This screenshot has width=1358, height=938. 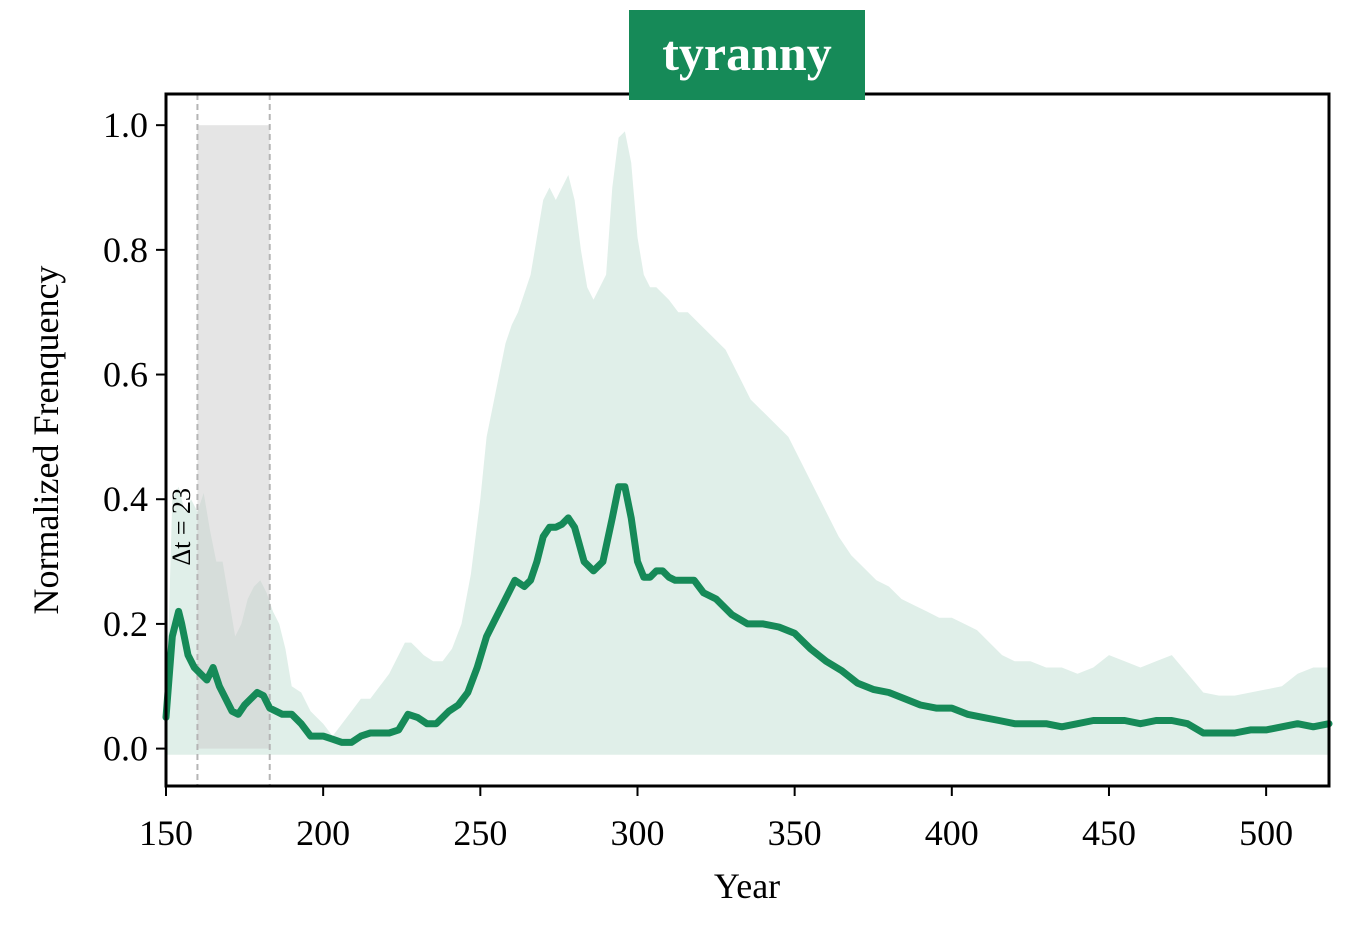 I want to click on x-tick-label: 450, so click(x=1109, y=833).